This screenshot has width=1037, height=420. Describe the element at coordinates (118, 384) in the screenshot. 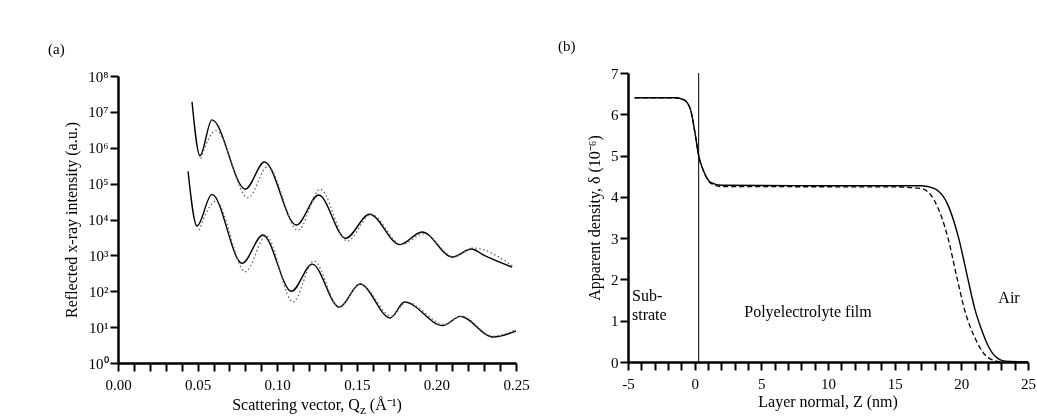

I see `x-tick-label: 0.00` at that location.